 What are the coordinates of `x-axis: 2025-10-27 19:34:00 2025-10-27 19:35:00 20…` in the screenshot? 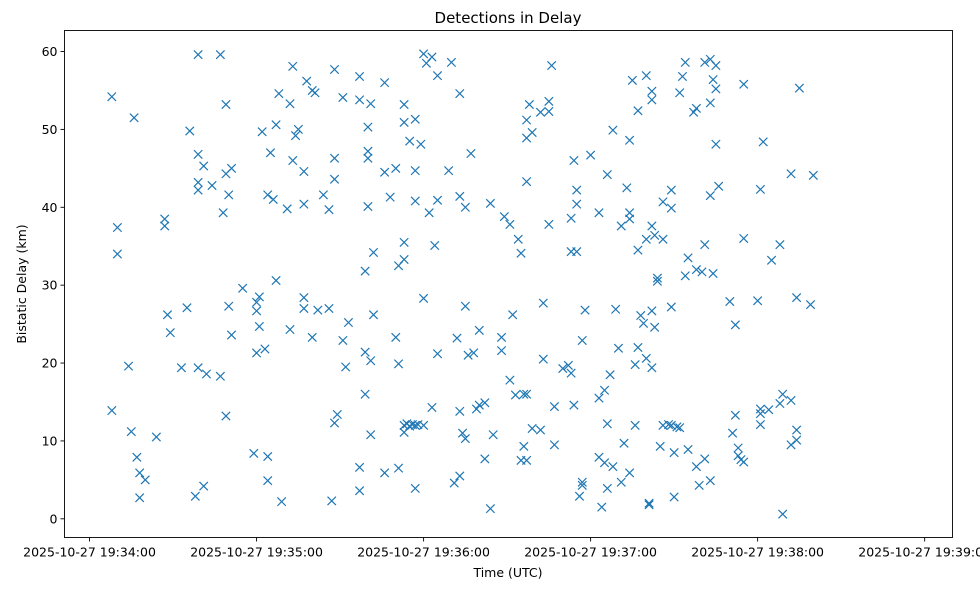 It's located at (501, 548).